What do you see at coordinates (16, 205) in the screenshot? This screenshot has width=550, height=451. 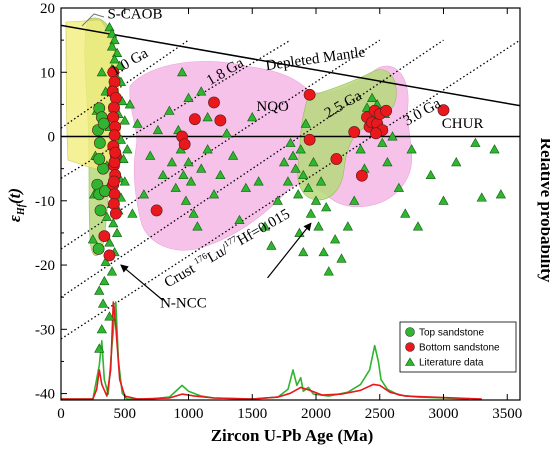 I see `y-axis-label: εHf(t)` at bounding box center [16, 205].